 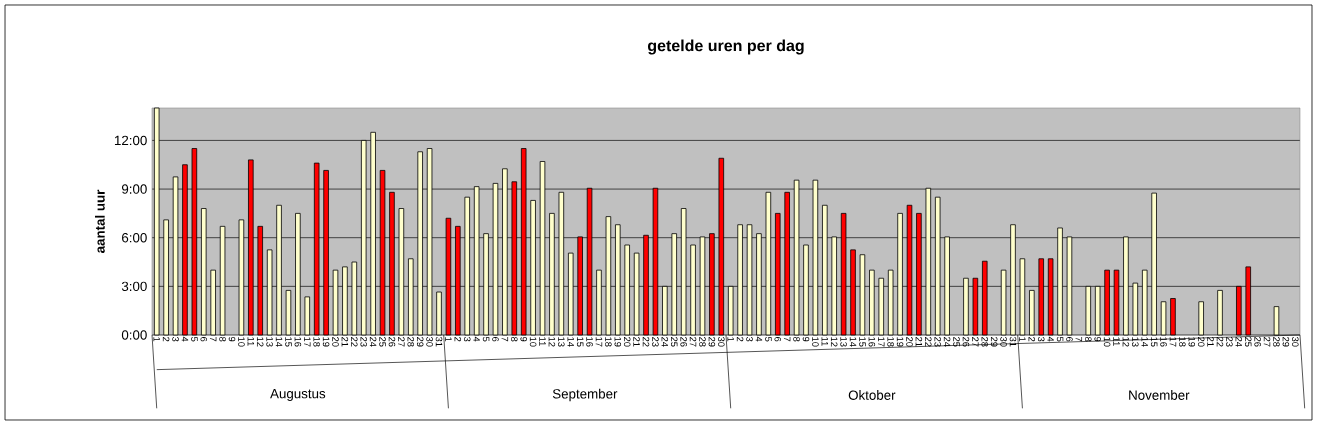 What do you see at coordinates (134, 286) in the screenshot?
I see `y-tick-label: 3:00` at bounding box center [134, 286].